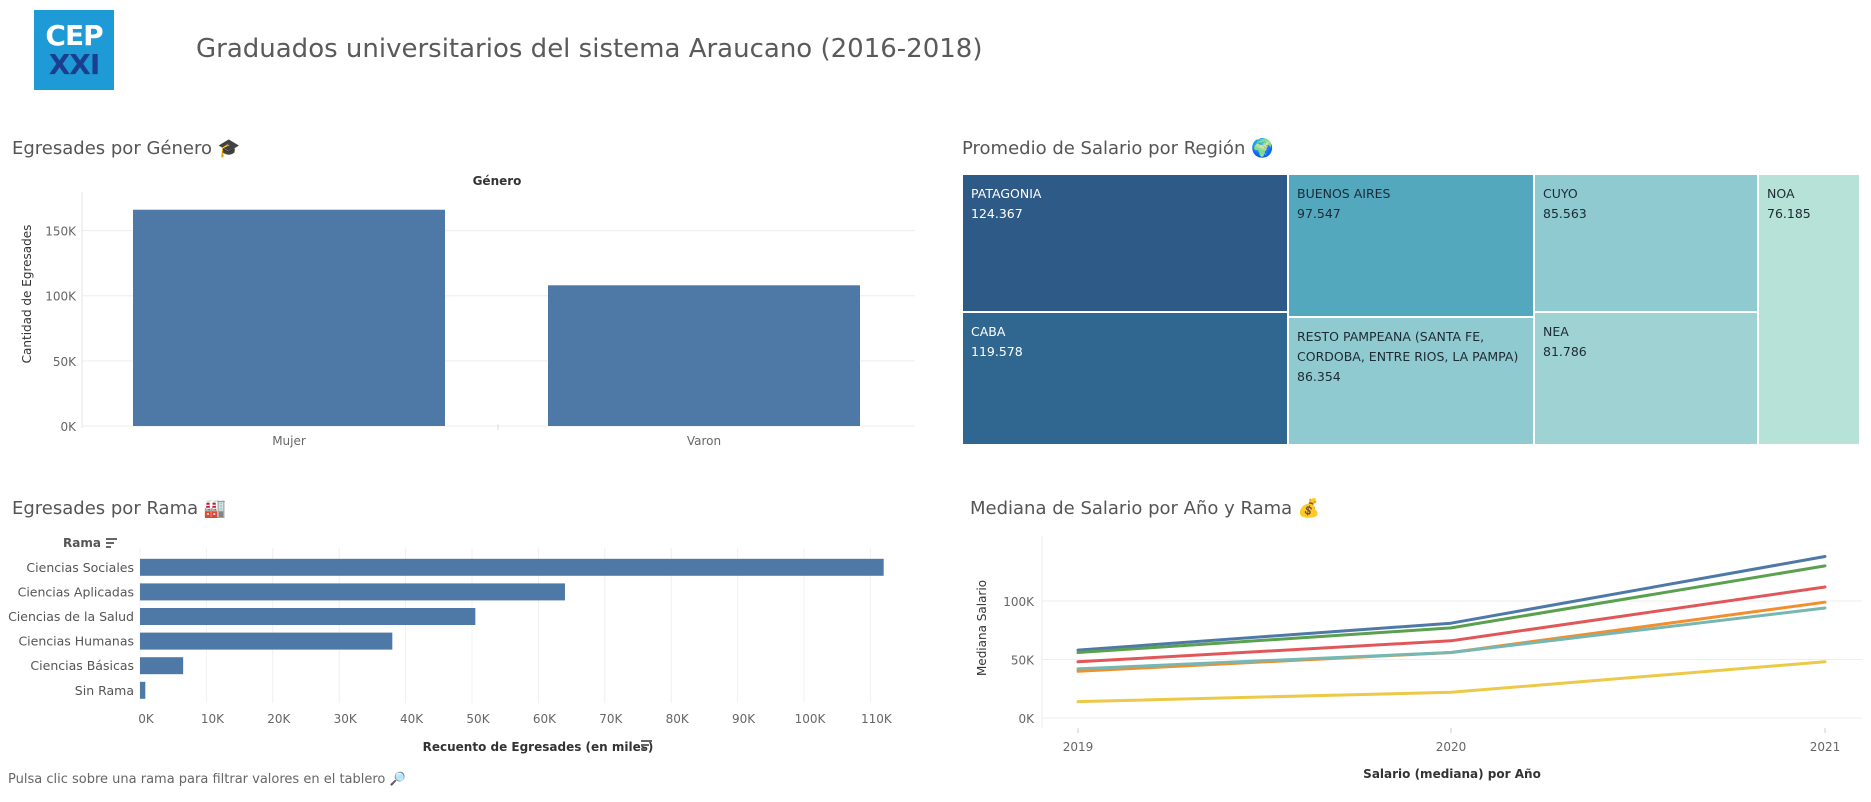  I want to click on treemap-cell: NOA 76.185, so click(1809, 309).